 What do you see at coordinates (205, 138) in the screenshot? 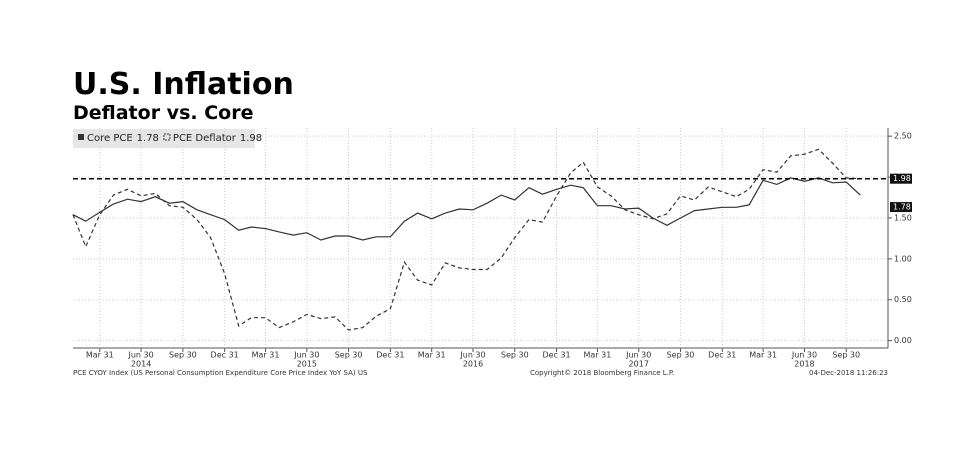
I see `legend-name: PCE Deflator` at bounding box center [205, 138].